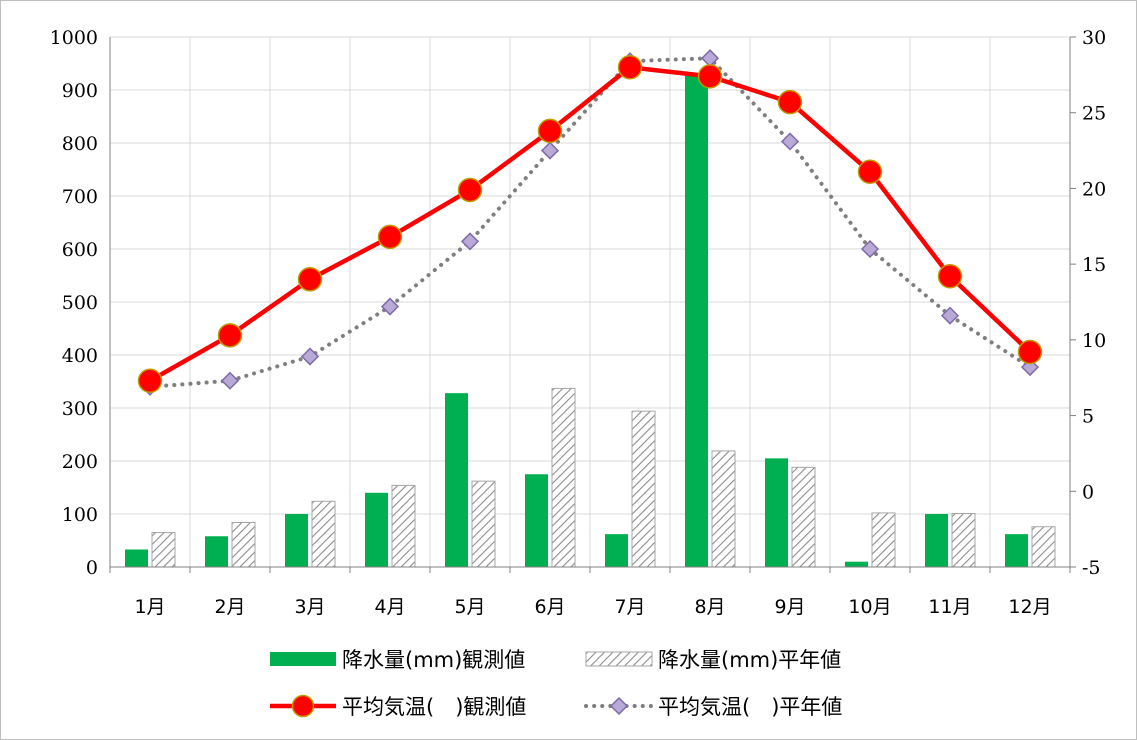 This screenshot has height=740, width=1137. Describe the element at coordinates (750, 707) in the screenshot. I see `legend-label-normal-temp: 平均気温( )平年値` at that location.